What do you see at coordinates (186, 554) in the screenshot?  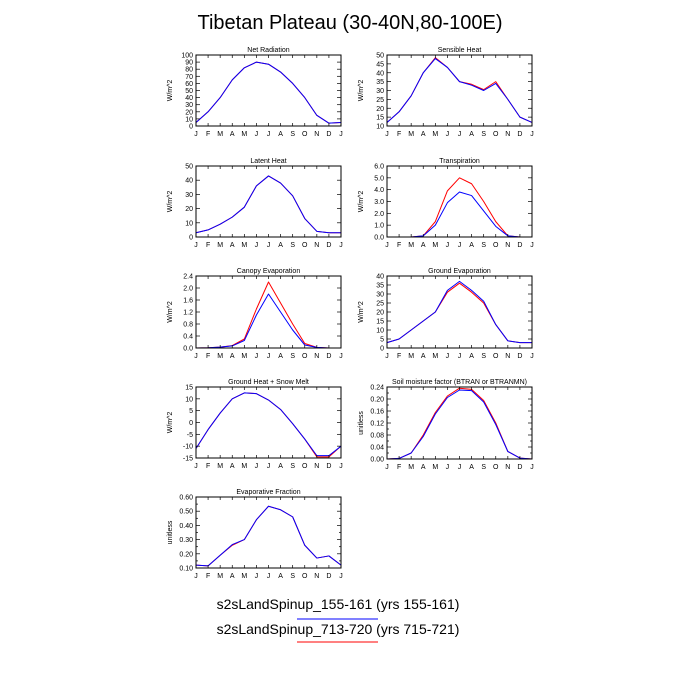 I see `y-tick-label: 0.20` at bounding box center [186, 554].